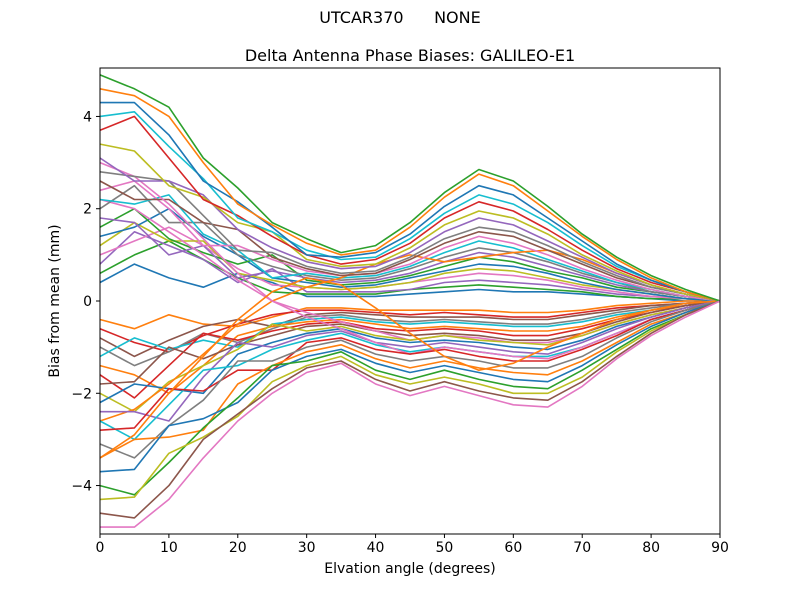 The height and width of the screenshot is (600, 800). I want to click on y-tick-label: 0, so click(87, 302).